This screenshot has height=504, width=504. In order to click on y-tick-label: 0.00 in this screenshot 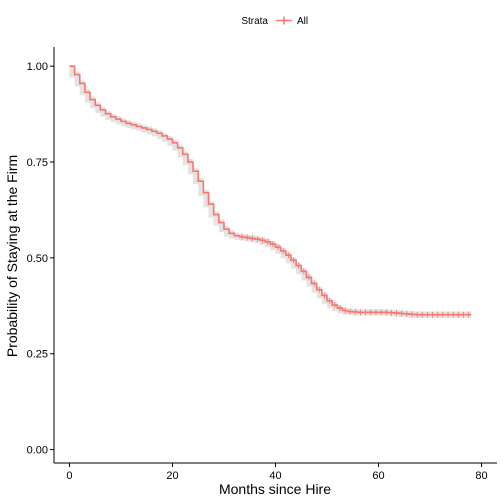, I will do `click(37, 451)`.